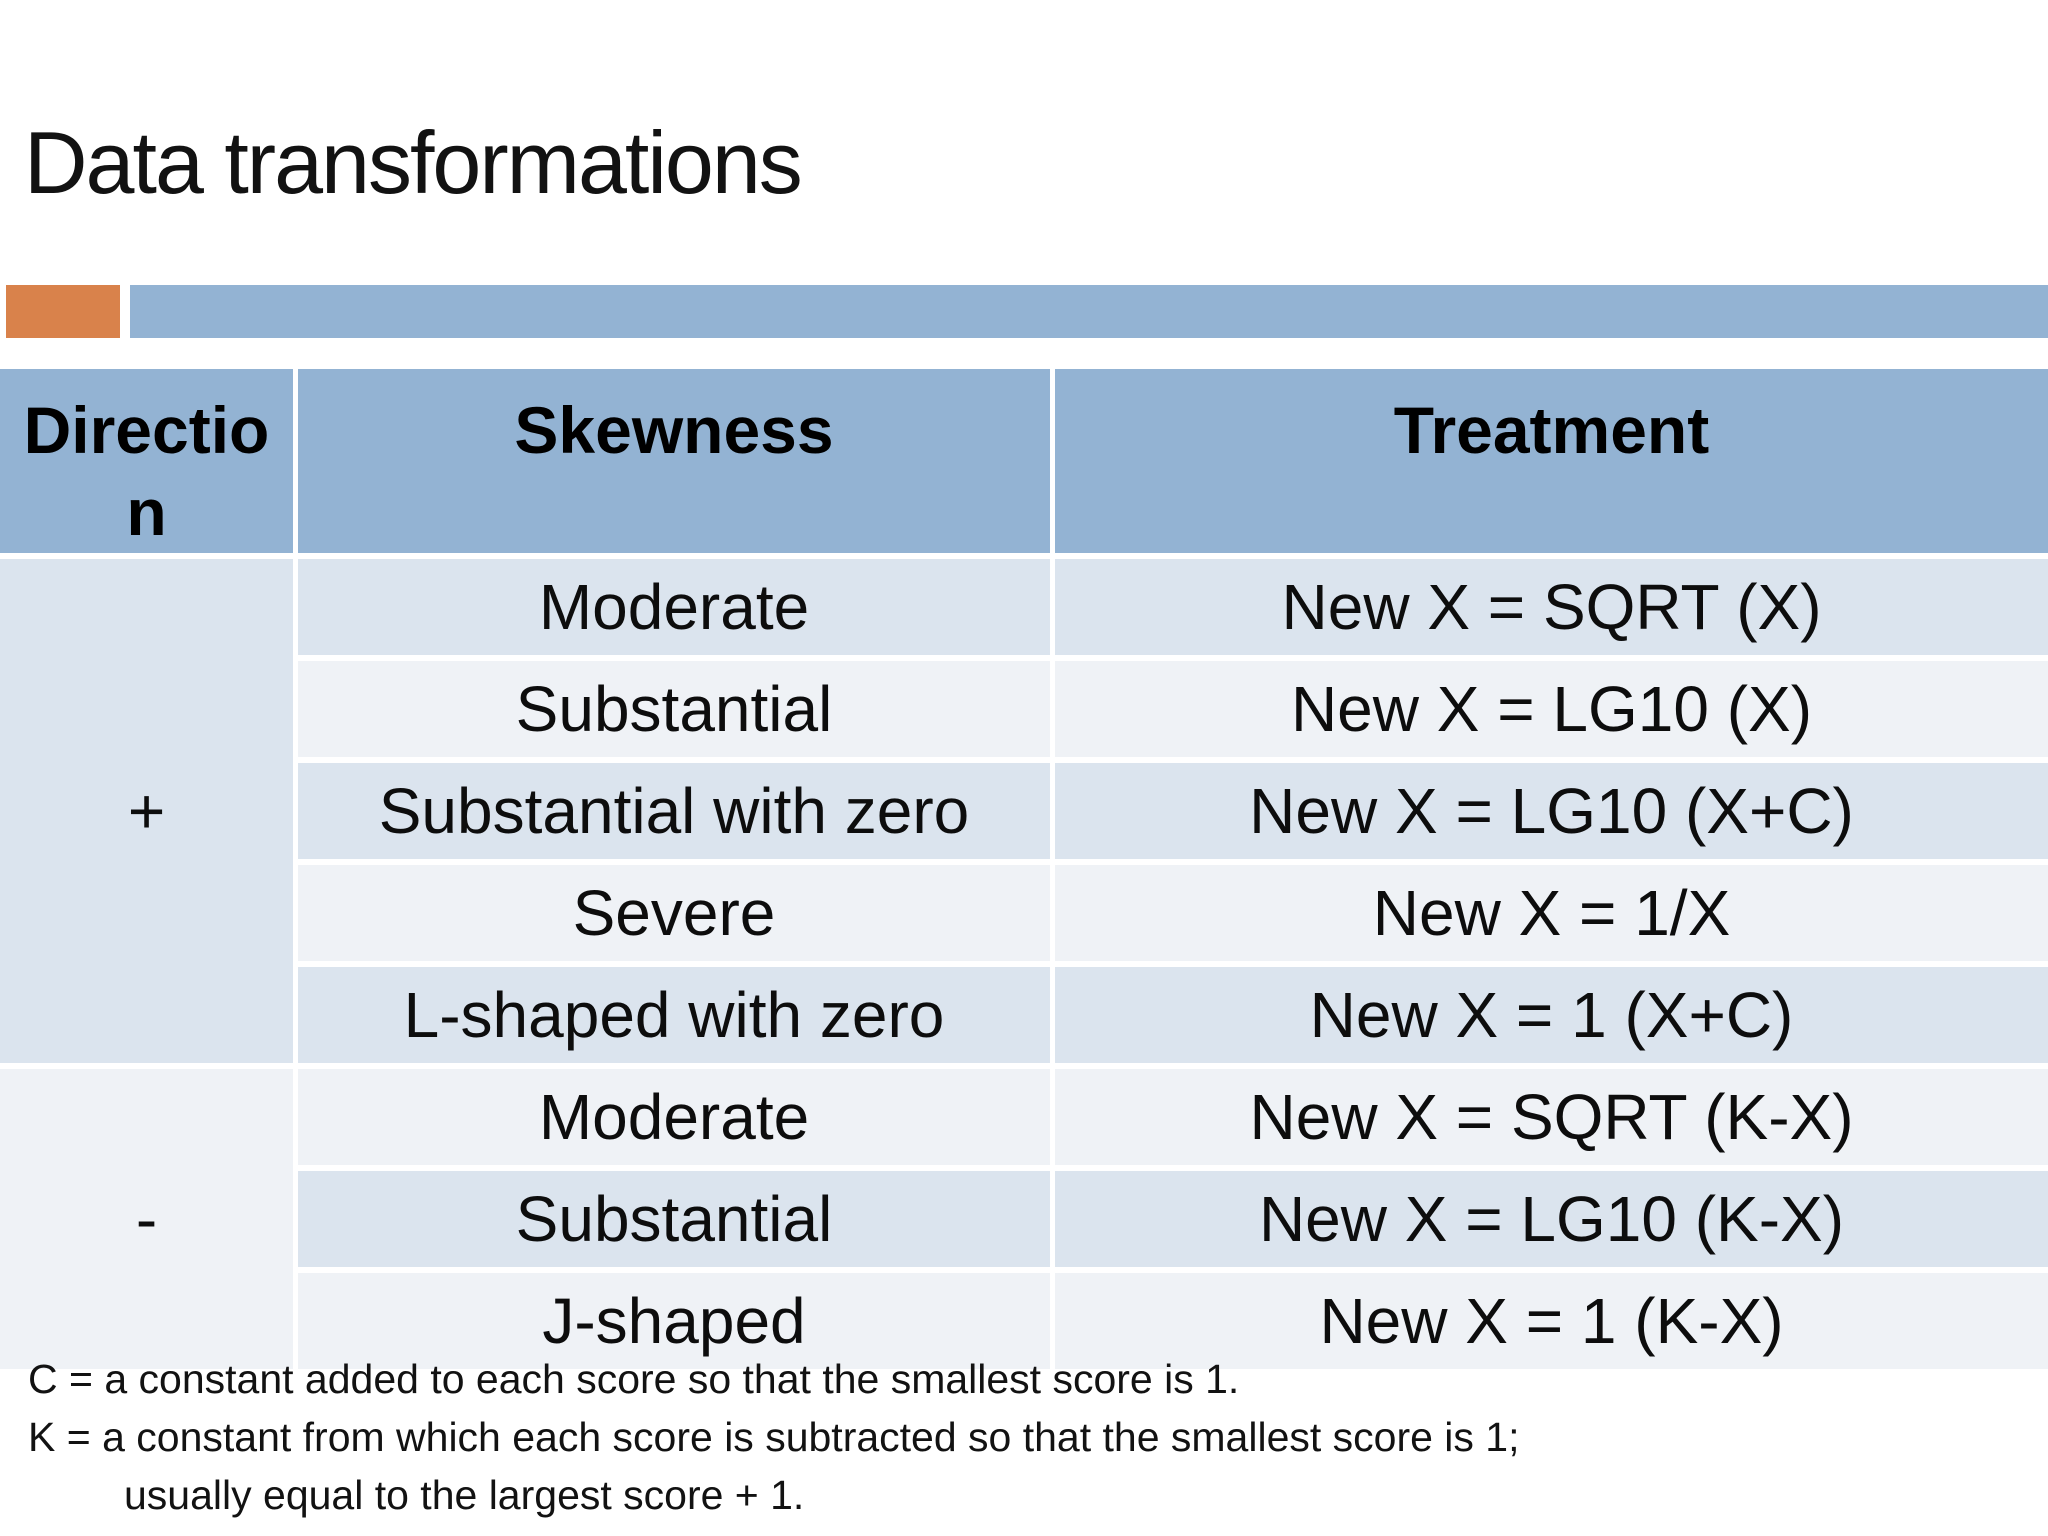 This screenshot has height=1536, width=2048. I want to click on treatment-cell: New X = 1 (K-X), so click(1551, 1321).